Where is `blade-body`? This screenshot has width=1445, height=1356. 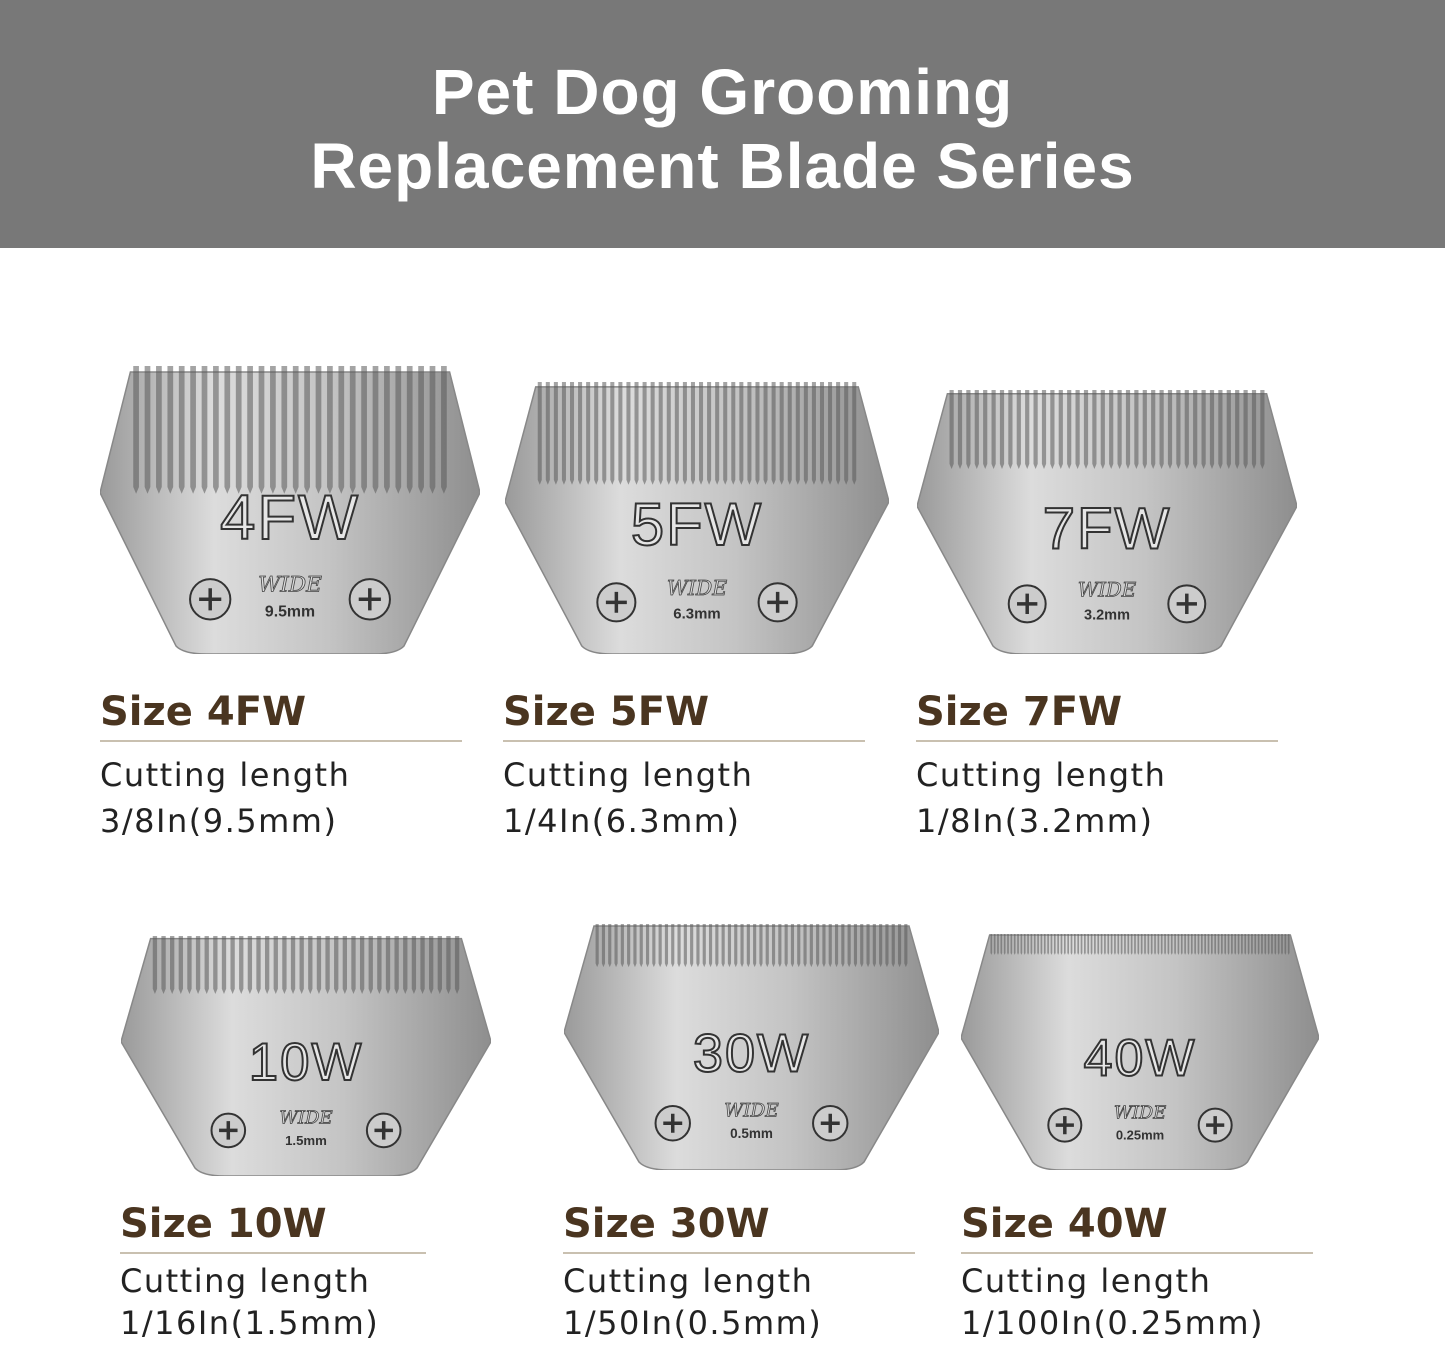 blade-body is located at coordinates (751, 1047).